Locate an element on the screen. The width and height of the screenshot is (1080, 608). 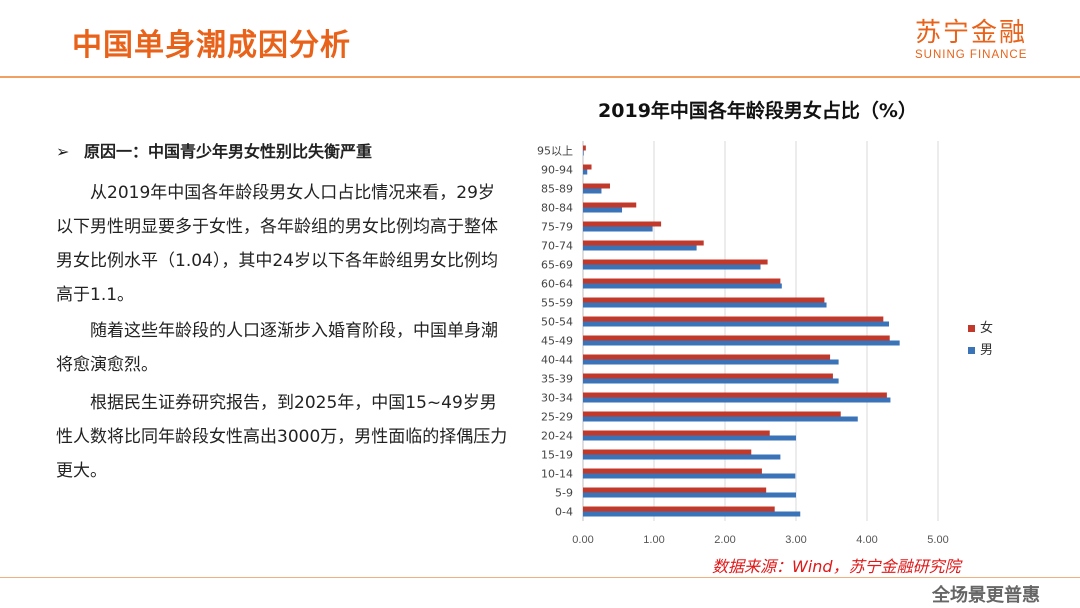
y-tick-label: 50-54 is located at coordinates (557, 322).